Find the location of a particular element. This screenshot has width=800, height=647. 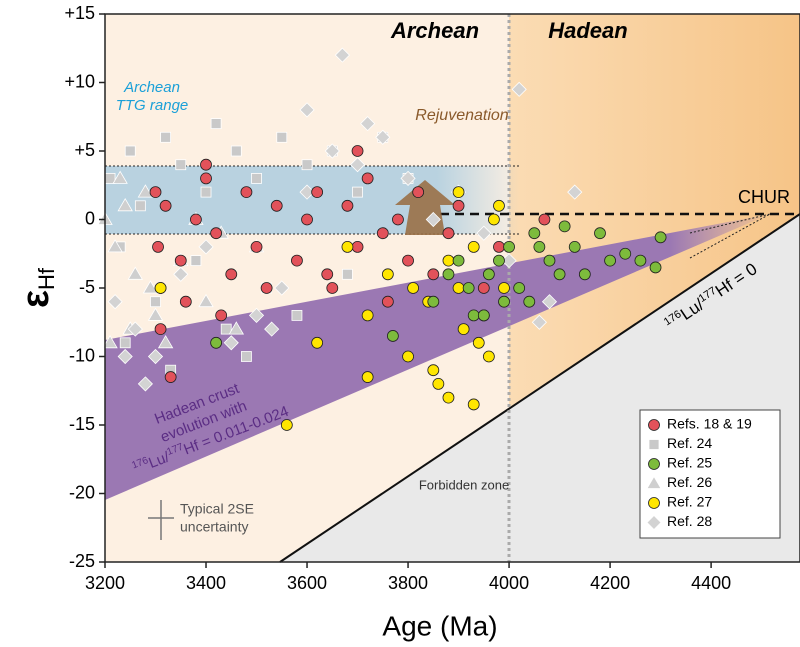

x-axis-label: Age (Ma) is located at coordinates (439, 625).